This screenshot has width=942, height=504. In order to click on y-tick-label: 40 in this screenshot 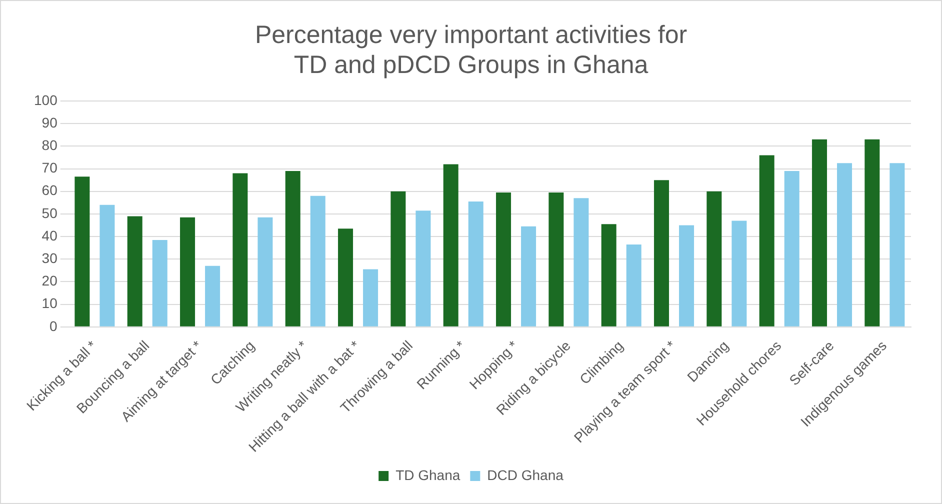, I will do `click(50, 235)`.